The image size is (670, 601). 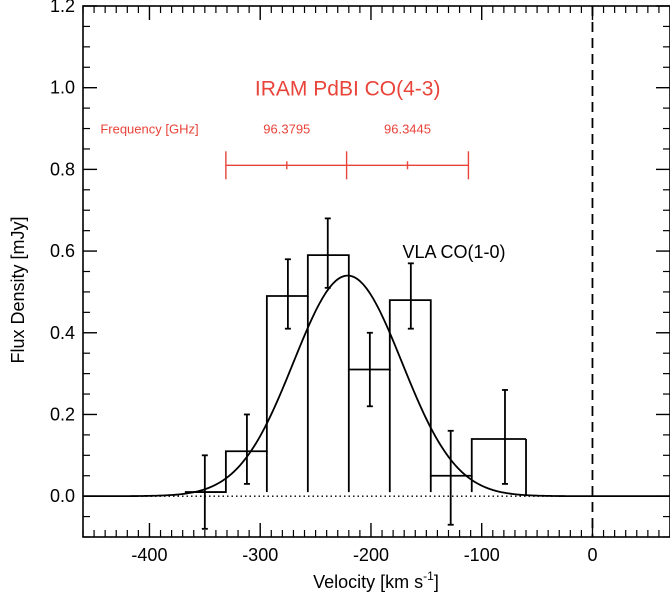 What do you see at coordinates (62, 169) in the screenshot?
I see `y-tick-label: 0.8` at bounding box center [62, 169].